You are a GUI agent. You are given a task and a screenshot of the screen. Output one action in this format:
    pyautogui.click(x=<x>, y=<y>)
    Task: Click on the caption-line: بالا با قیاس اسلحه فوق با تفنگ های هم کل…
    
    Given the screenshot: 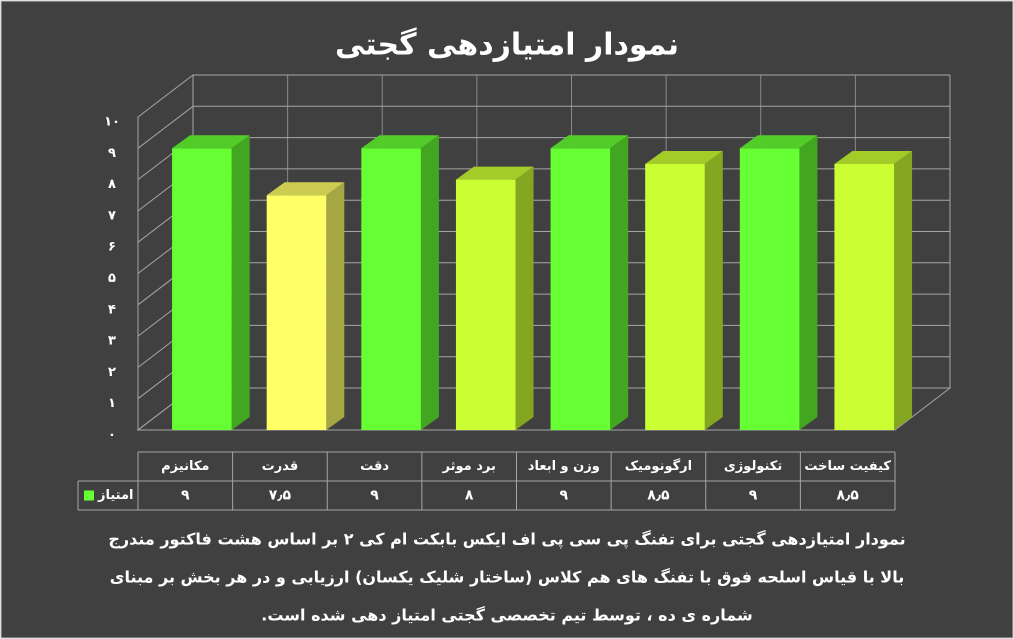 What is the action you would take?
    pyautogui.click(x=507, y=577)
    